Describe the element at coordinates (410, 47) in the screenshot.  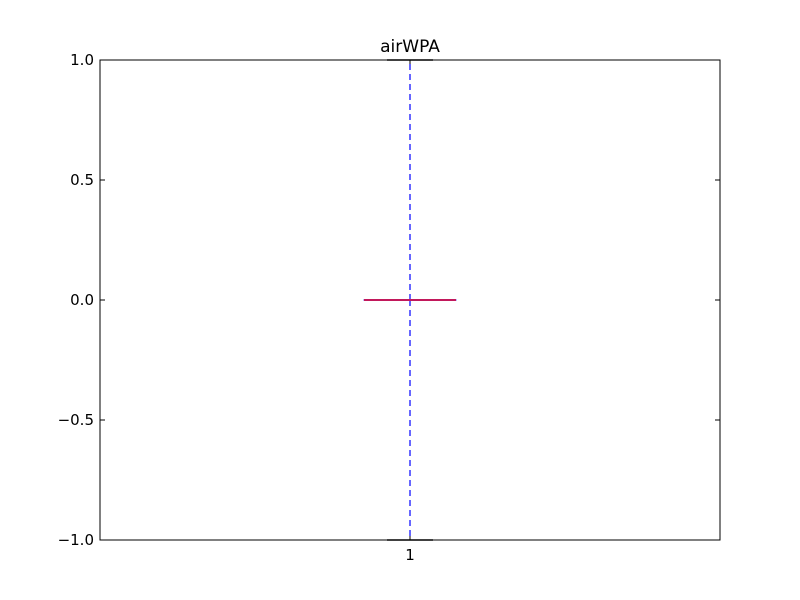
I see `chart-title: airWPA` at that location.